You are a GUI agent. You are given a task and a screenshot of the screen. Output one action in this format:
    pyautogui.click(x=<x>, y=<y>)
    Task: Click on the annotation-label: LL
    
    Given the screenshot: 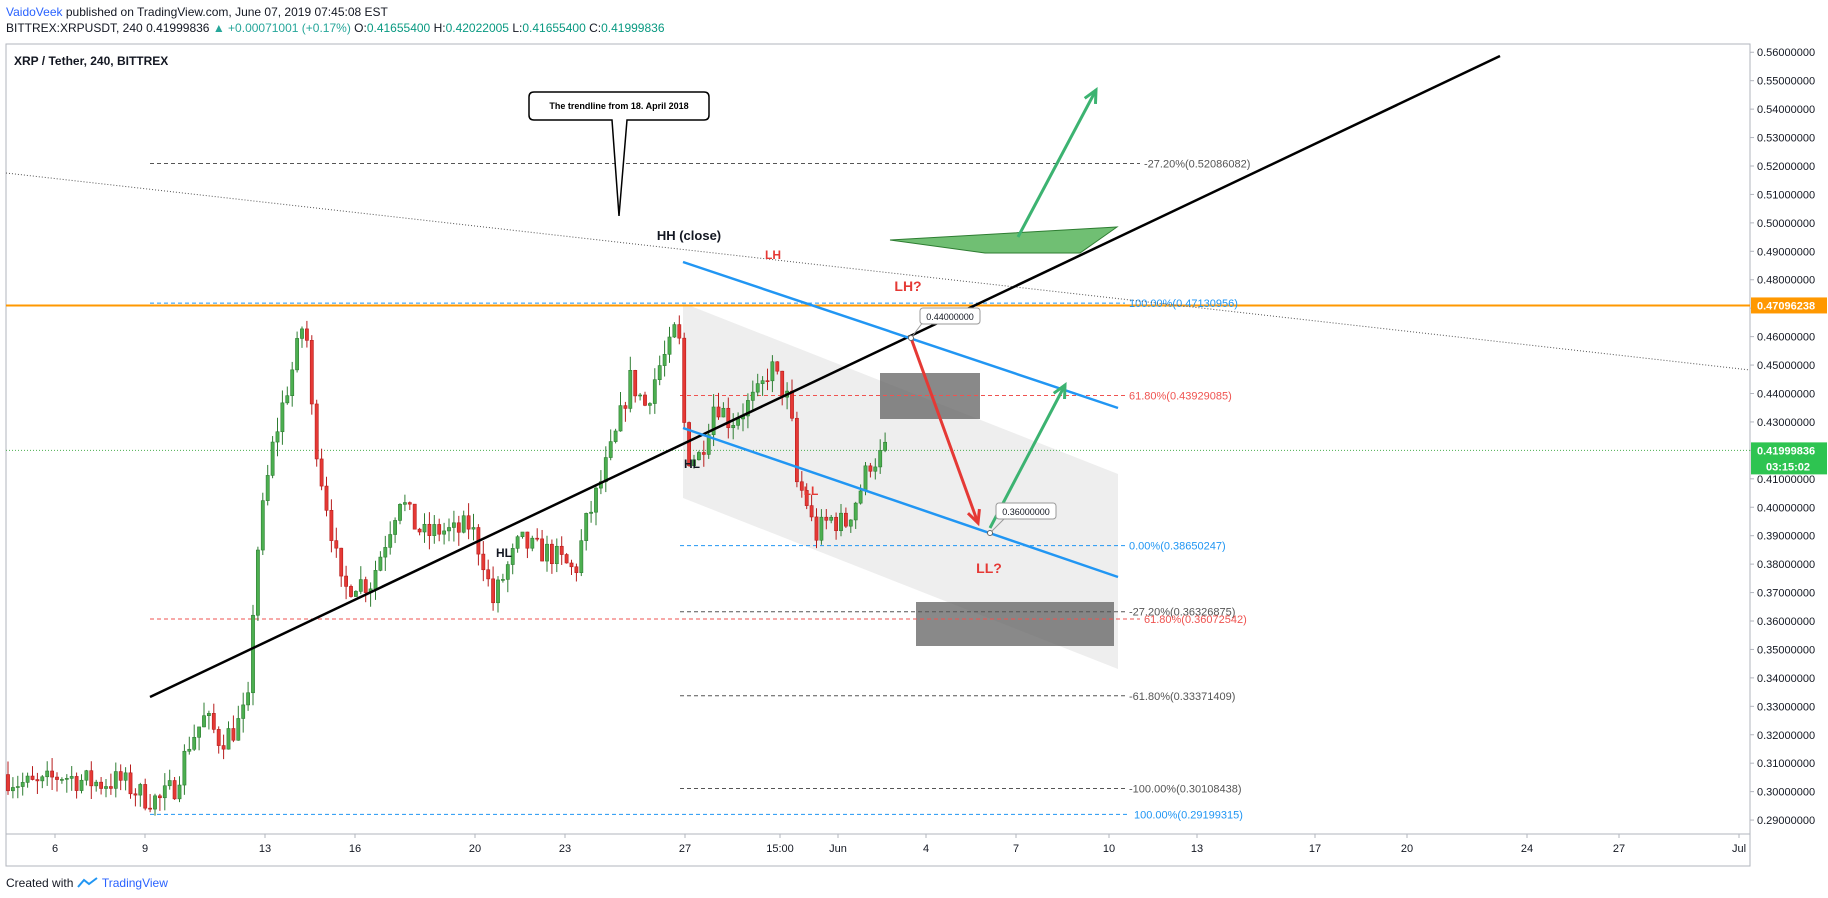 What is the action you would take?
    pyautogui.click(x=811, y=491)
    